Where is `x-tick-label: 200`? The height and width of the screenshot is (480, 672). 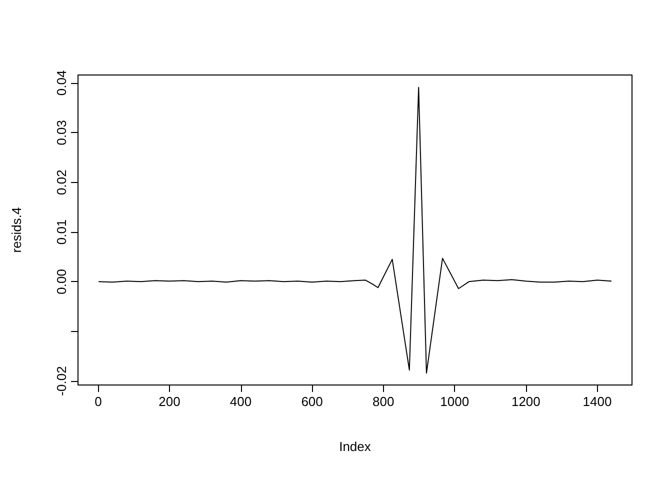
x-tick-label: 200 is located at coordinates (169, 401).